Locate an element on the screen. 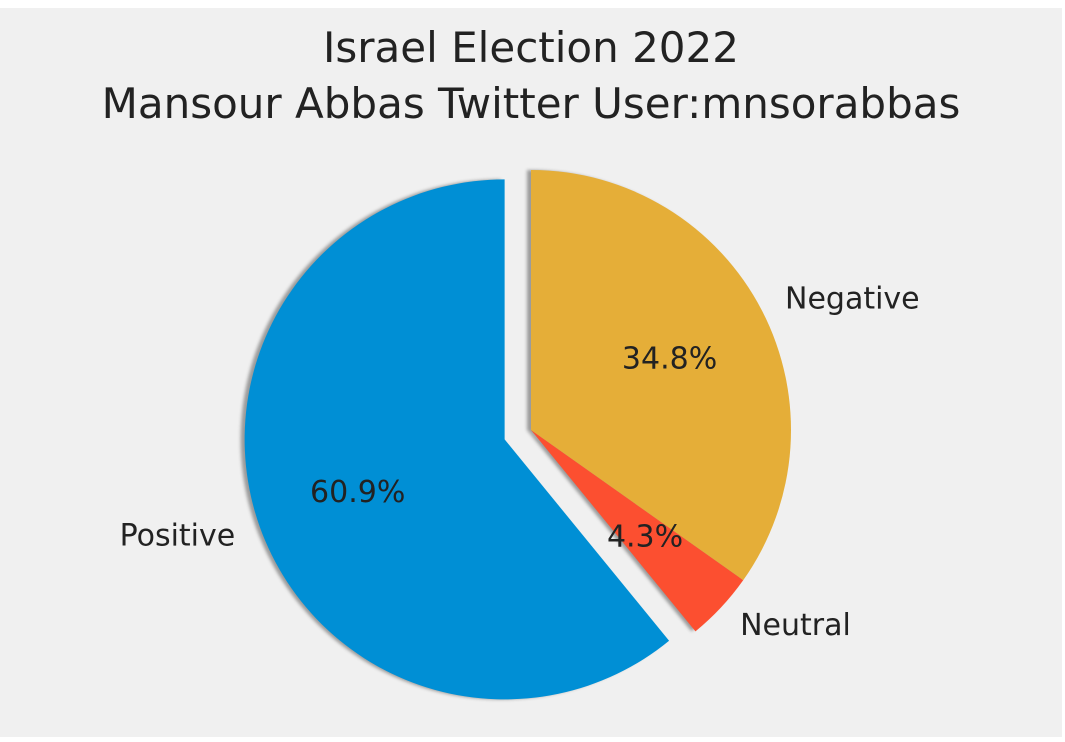 The image size is (1065, 742). pie-slice-negative is located at coordinates (661, 375).